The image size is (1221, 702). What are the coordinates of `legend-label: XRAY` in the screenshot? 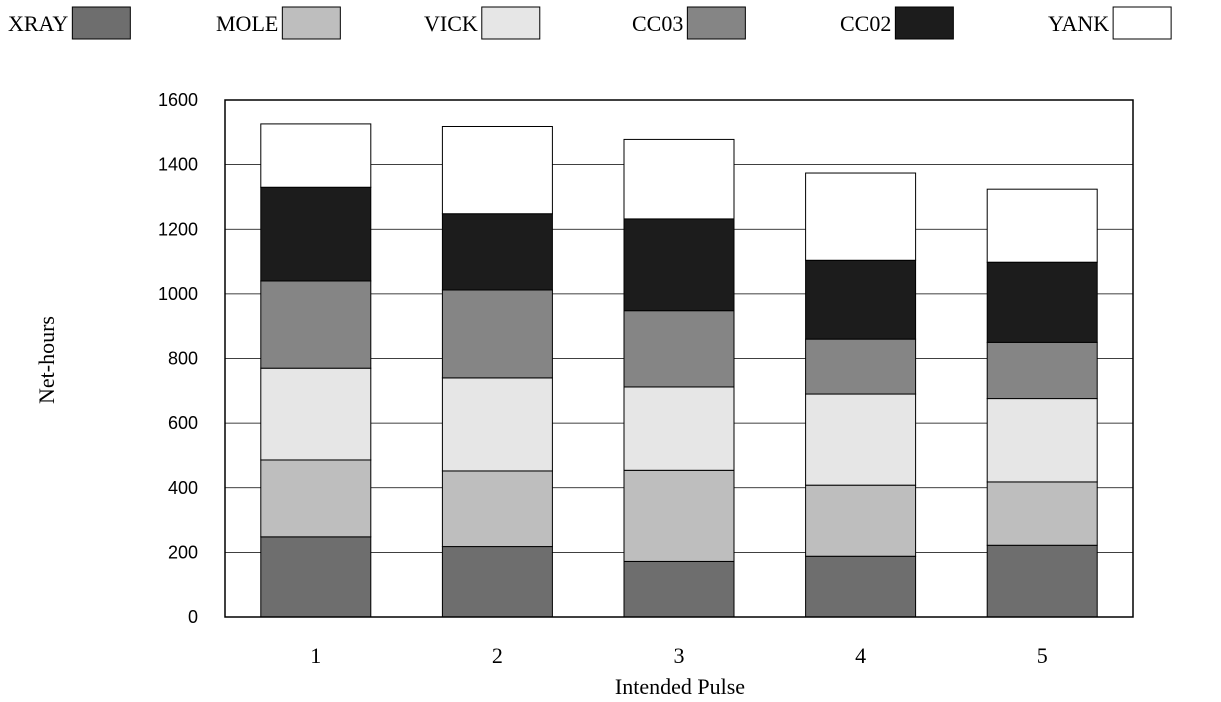 It's located at (38, 23).